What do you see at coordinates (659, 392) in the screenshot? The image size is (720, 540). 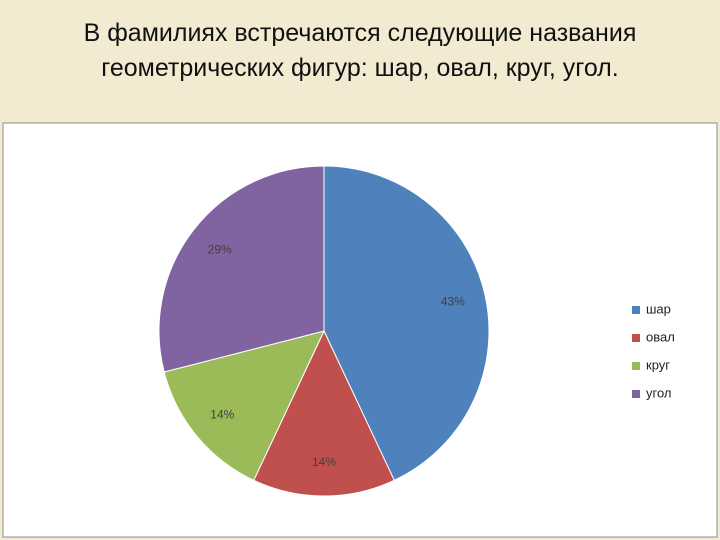 I see `legend-label: угол` at bounding box center [659, 392].